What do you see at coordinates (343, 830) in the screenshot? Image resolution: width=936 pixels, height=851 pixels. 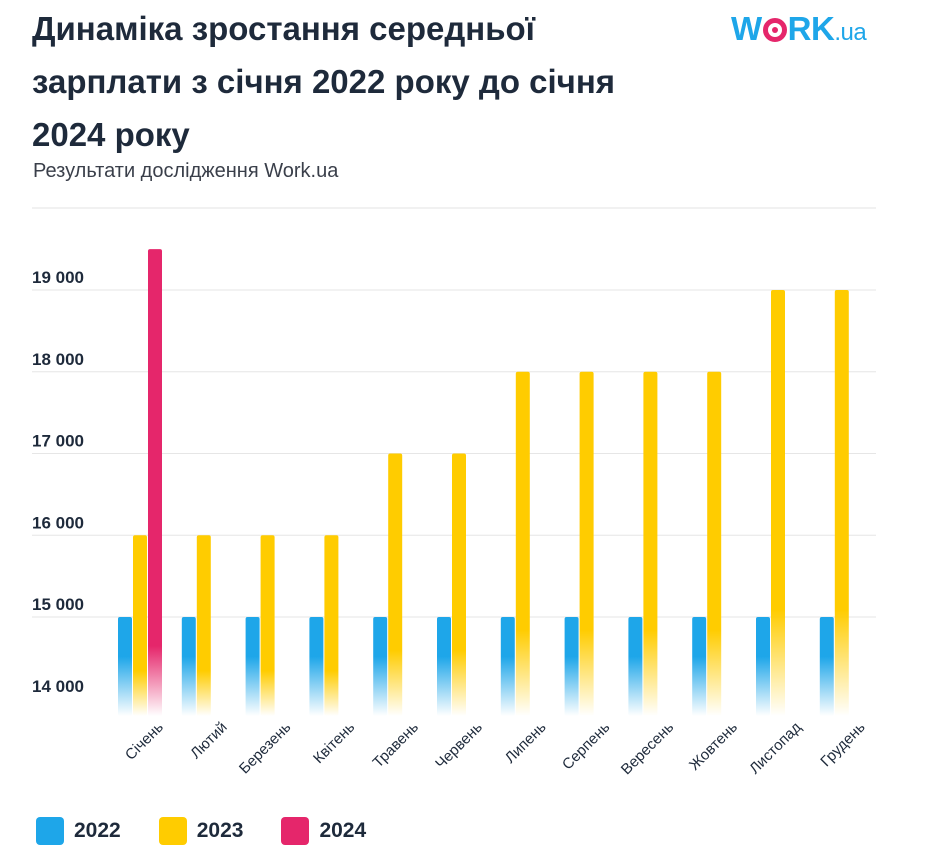 I see `legend-label-2024: 2024` at bounding box center [343, 830].